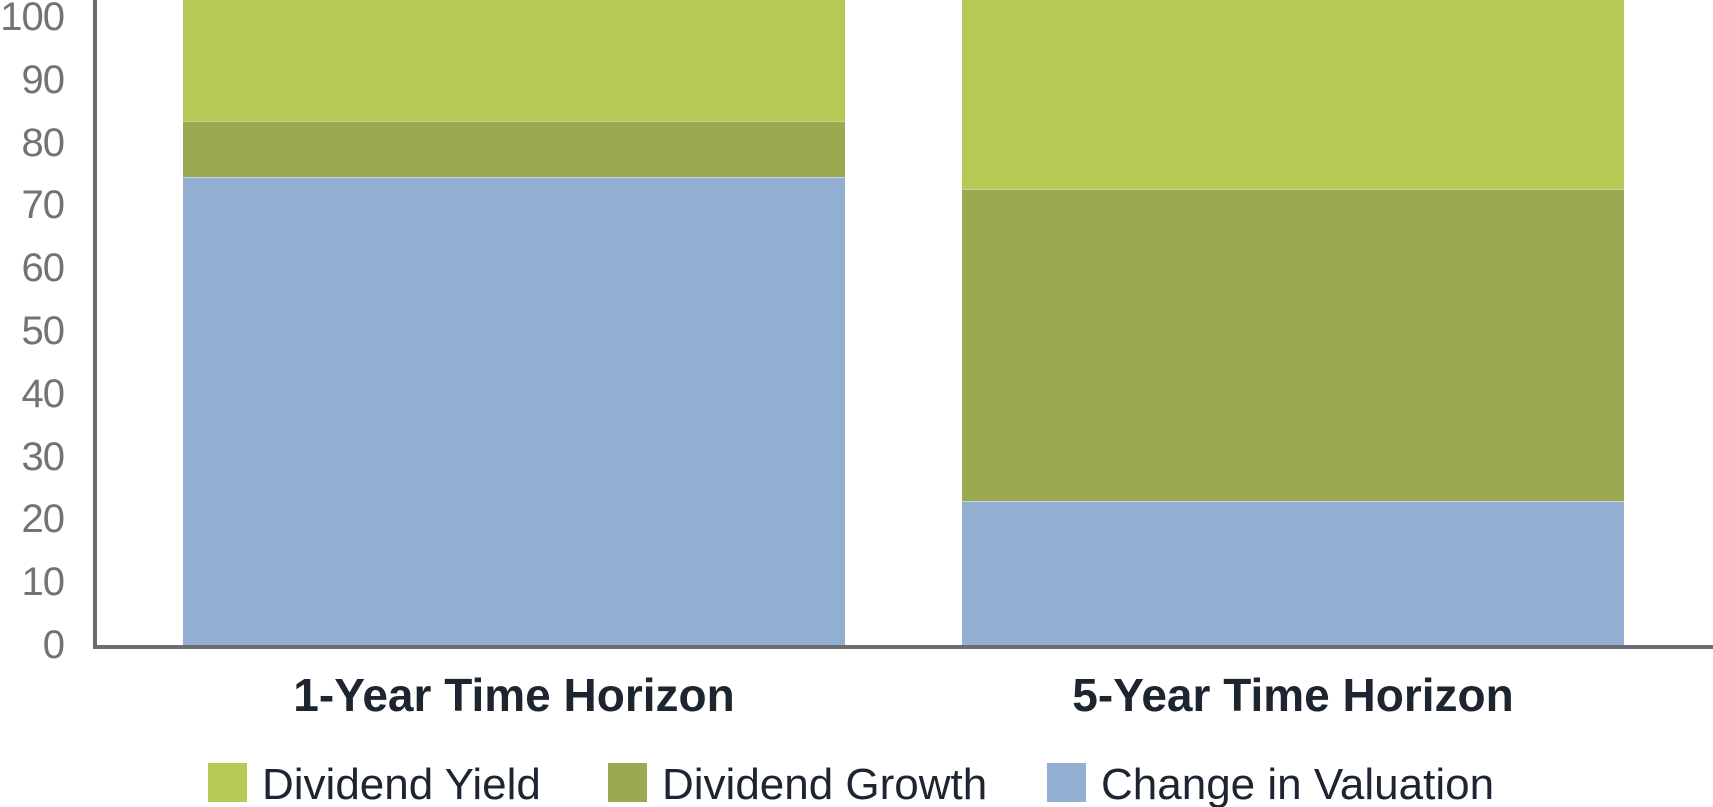 The width and height of the screenshot is (1713, 807). Describe the element at coordinates (43, 142) in the screenshot. I see `y-tick-label-80: 80` at that location.